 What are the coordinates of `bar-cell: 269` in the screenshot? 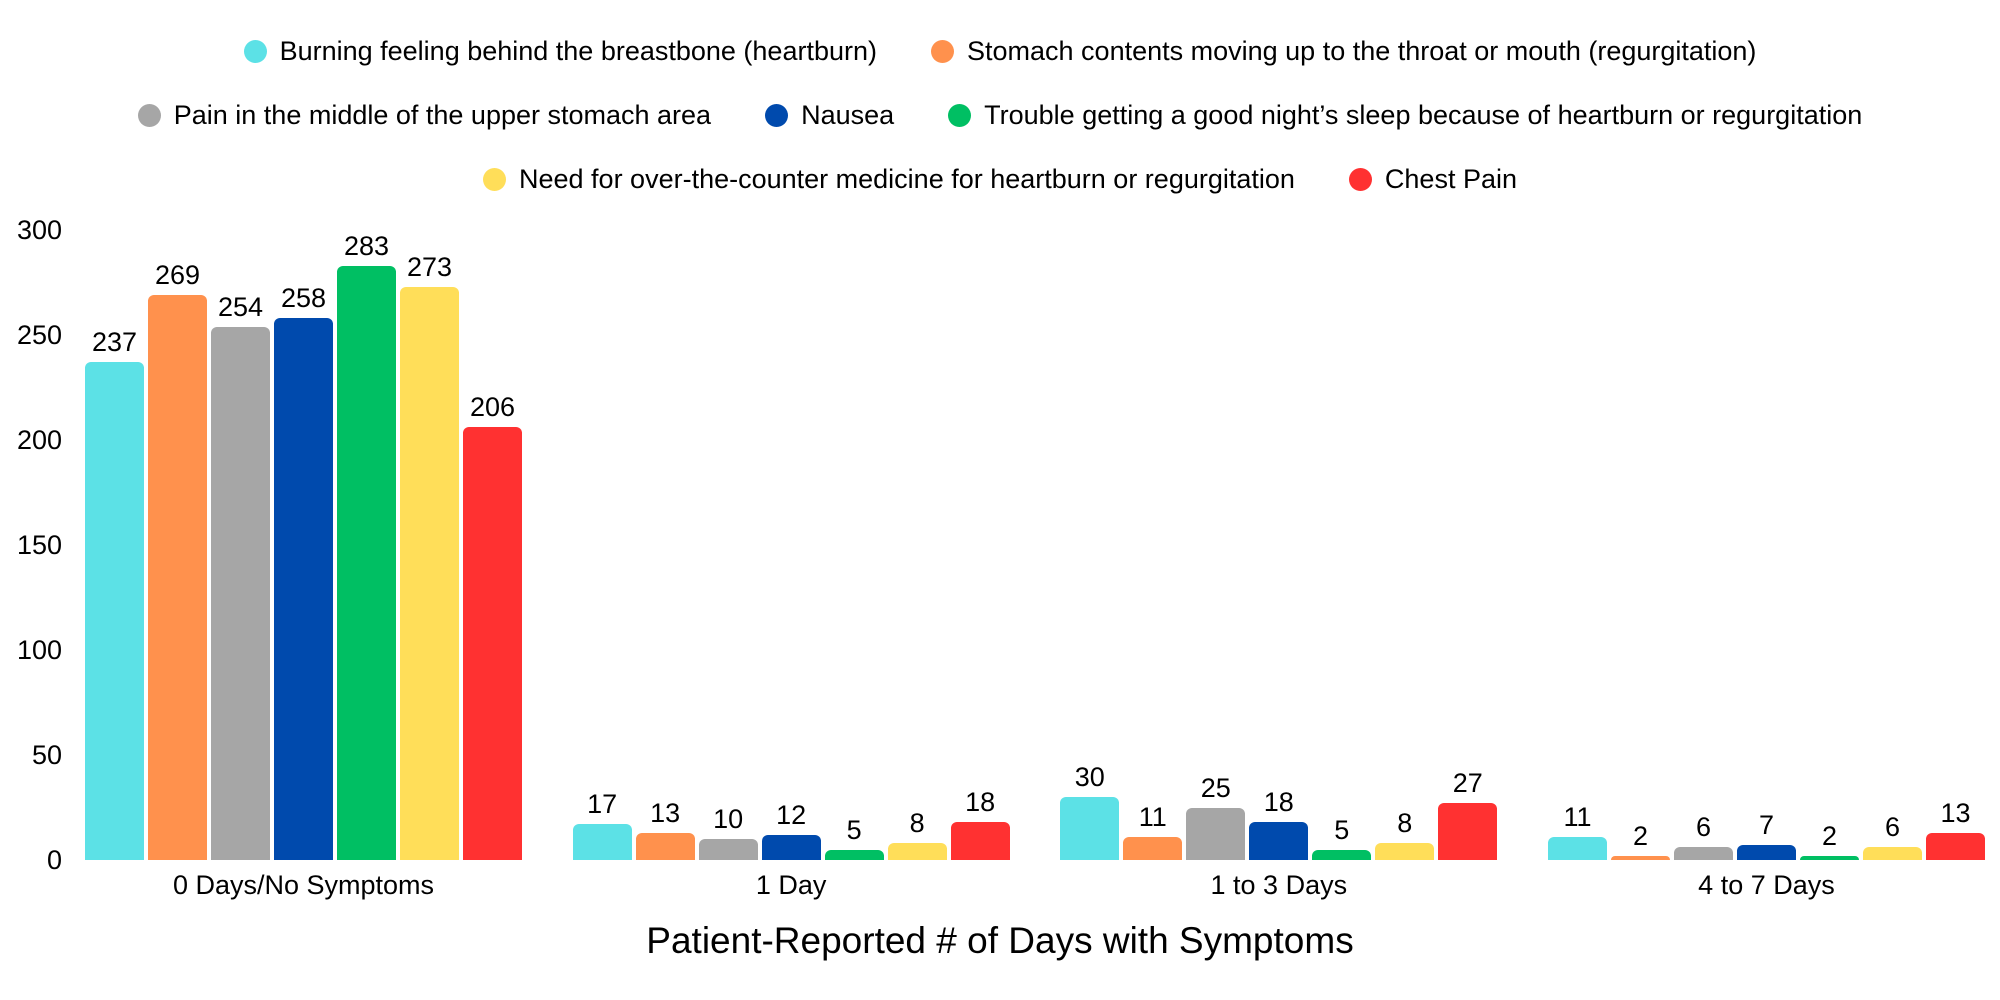 It's located at (177, 560).